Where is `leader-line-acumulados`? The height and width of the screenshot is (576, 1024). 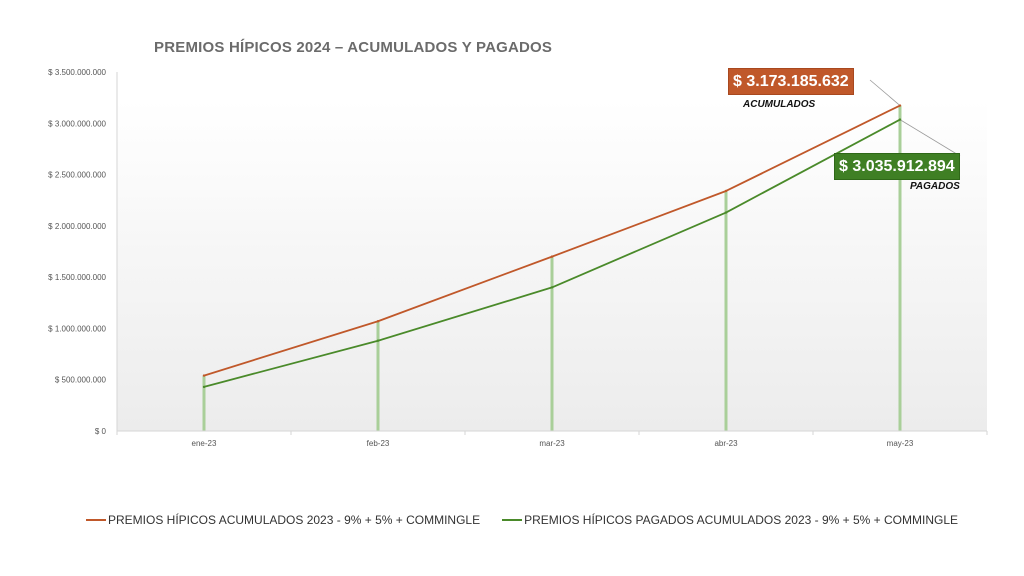
leader-line-acumulados is located at coordinates (885, 92).